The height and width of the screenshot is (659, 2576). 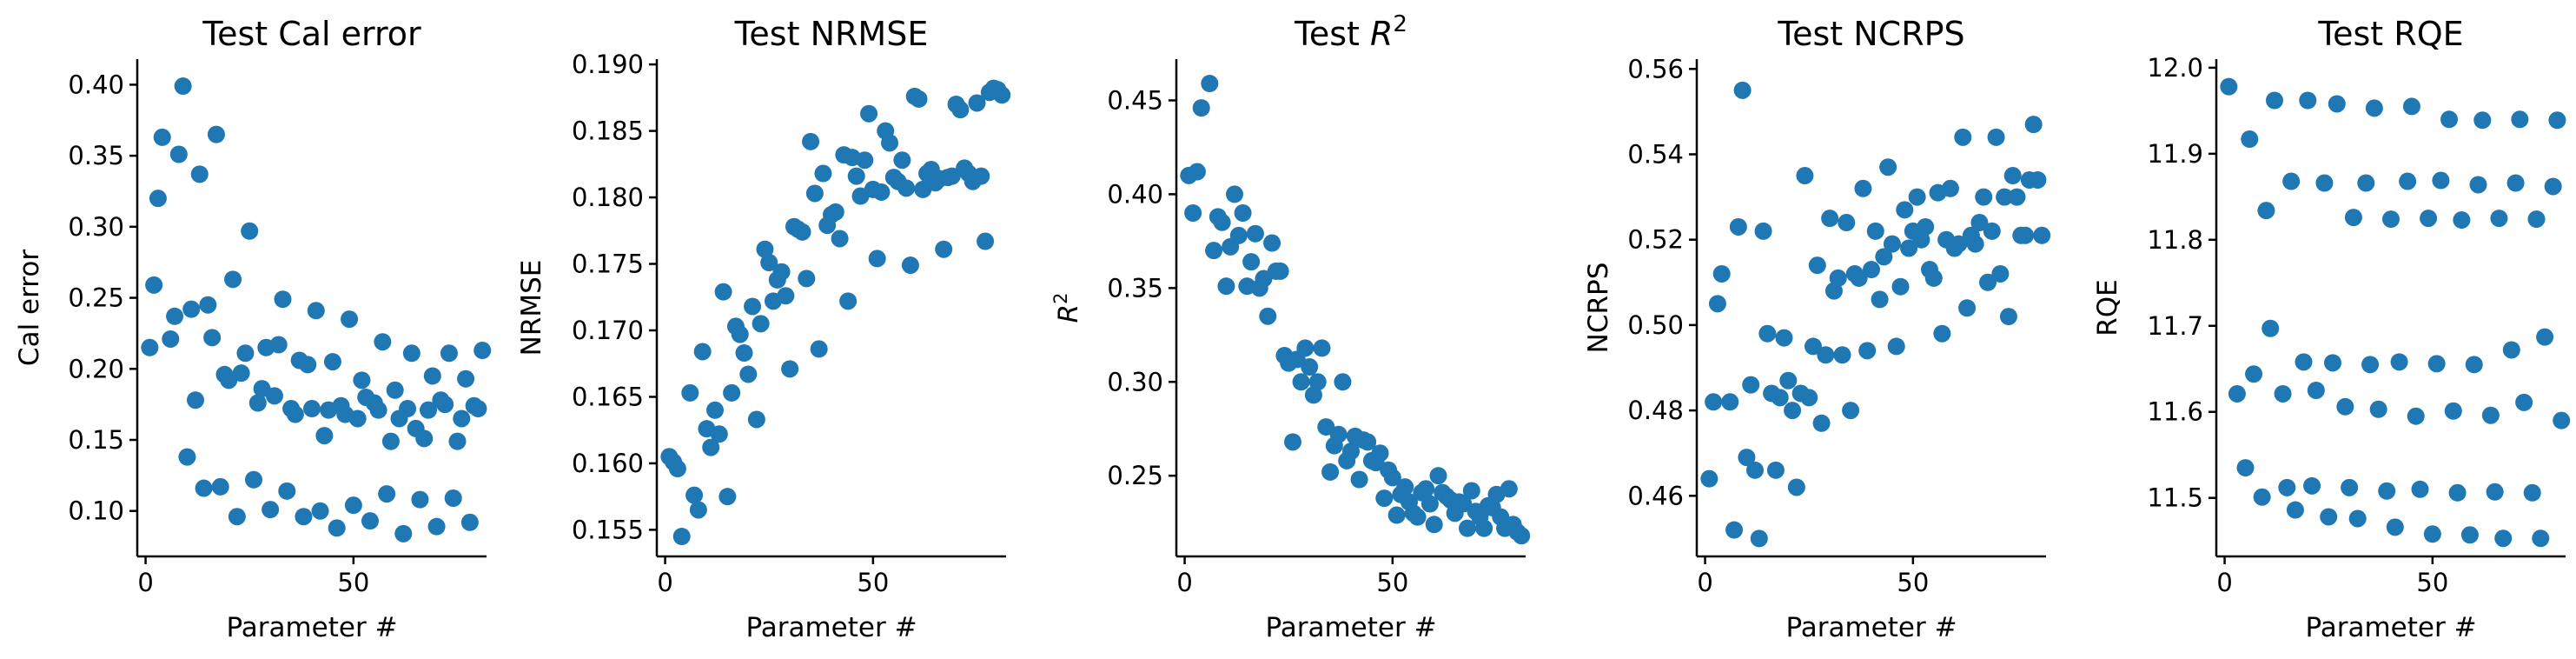 What do you see at coordinates (1135, 194) in the screenshot?
I see `y-tick-label: 0.40` at bounding box center [1135, 194].